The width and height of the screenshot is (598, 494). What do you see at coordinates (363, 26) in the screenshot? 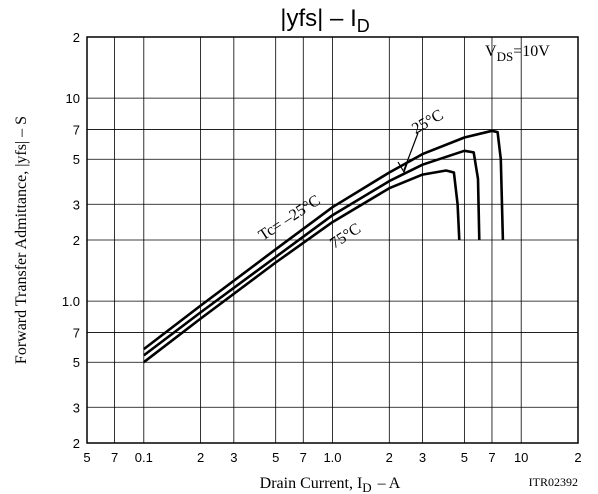
I see `title-subscript: D` at bounding box center [363, 26].